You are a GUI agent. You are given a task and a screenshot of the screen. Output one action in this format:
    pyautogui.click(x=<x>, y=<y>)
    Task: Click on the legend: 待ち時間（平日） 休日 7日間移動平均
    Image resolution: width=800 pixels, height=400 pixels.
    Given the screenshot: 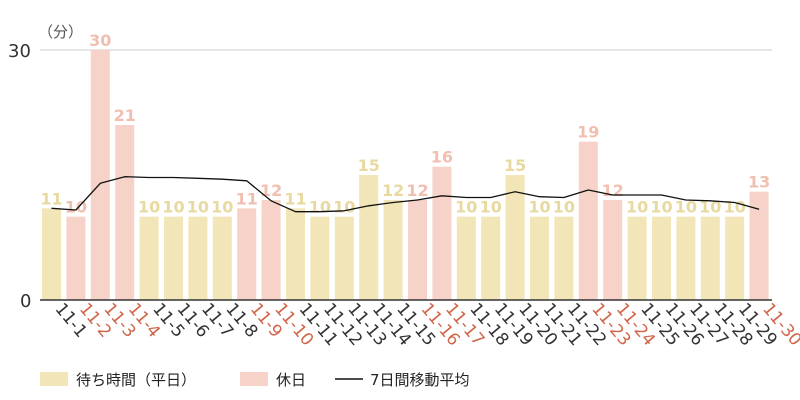 What is the action you would take?
    pyautogui.click(x=255, y=380)
    